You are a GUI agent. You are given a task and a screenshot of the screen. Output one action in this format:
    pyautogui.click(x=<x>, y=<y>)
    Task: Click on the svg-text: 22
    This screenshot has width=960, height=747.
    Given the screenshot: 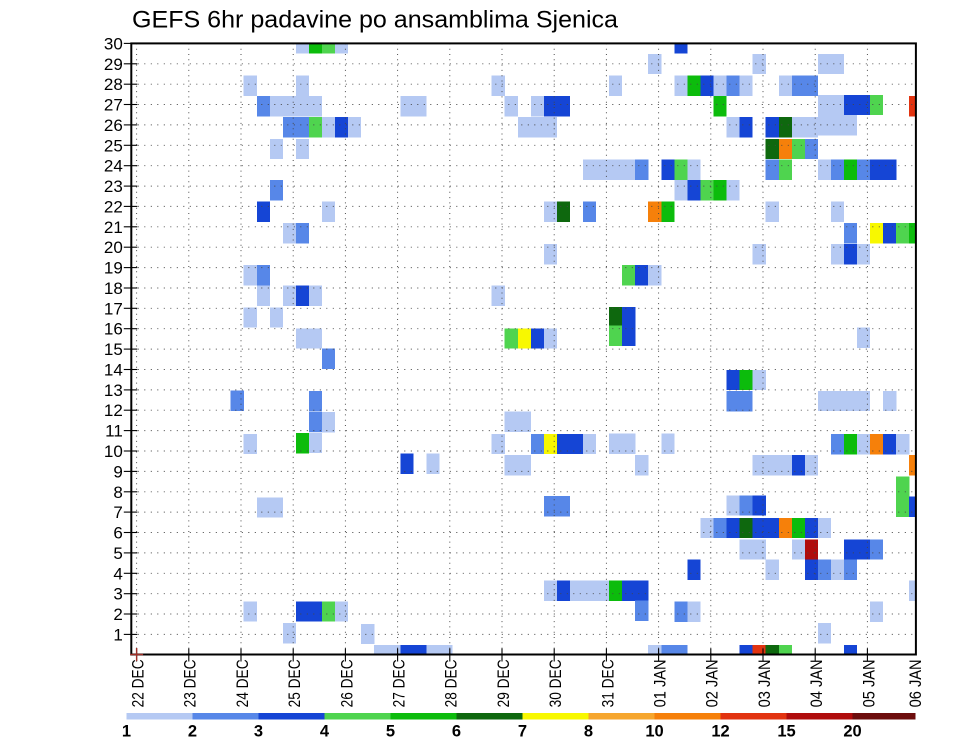 What is the action you would take?
    pyautogui.click(x=113, y=206)
    